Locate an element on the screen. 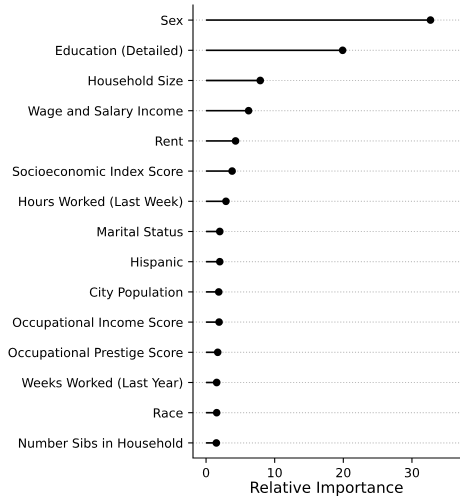  y-tick-label: Occupational Income Score is located at coordinates (97, 323).